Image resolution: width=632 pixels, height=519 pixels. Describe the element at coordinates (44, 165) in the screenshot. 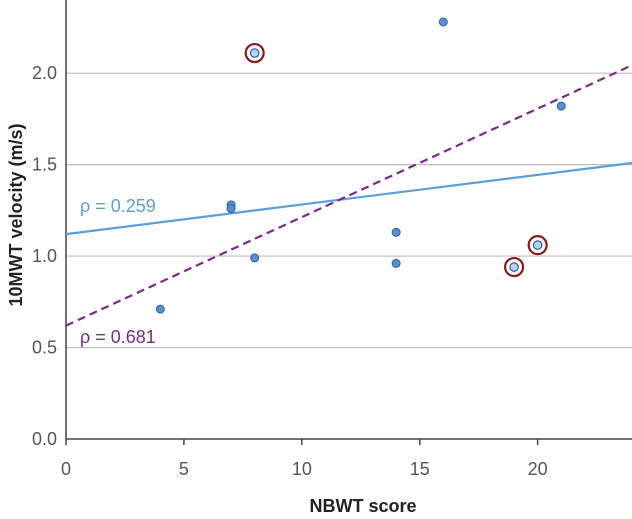

I see `y-tick-label: 1.5` at that location.